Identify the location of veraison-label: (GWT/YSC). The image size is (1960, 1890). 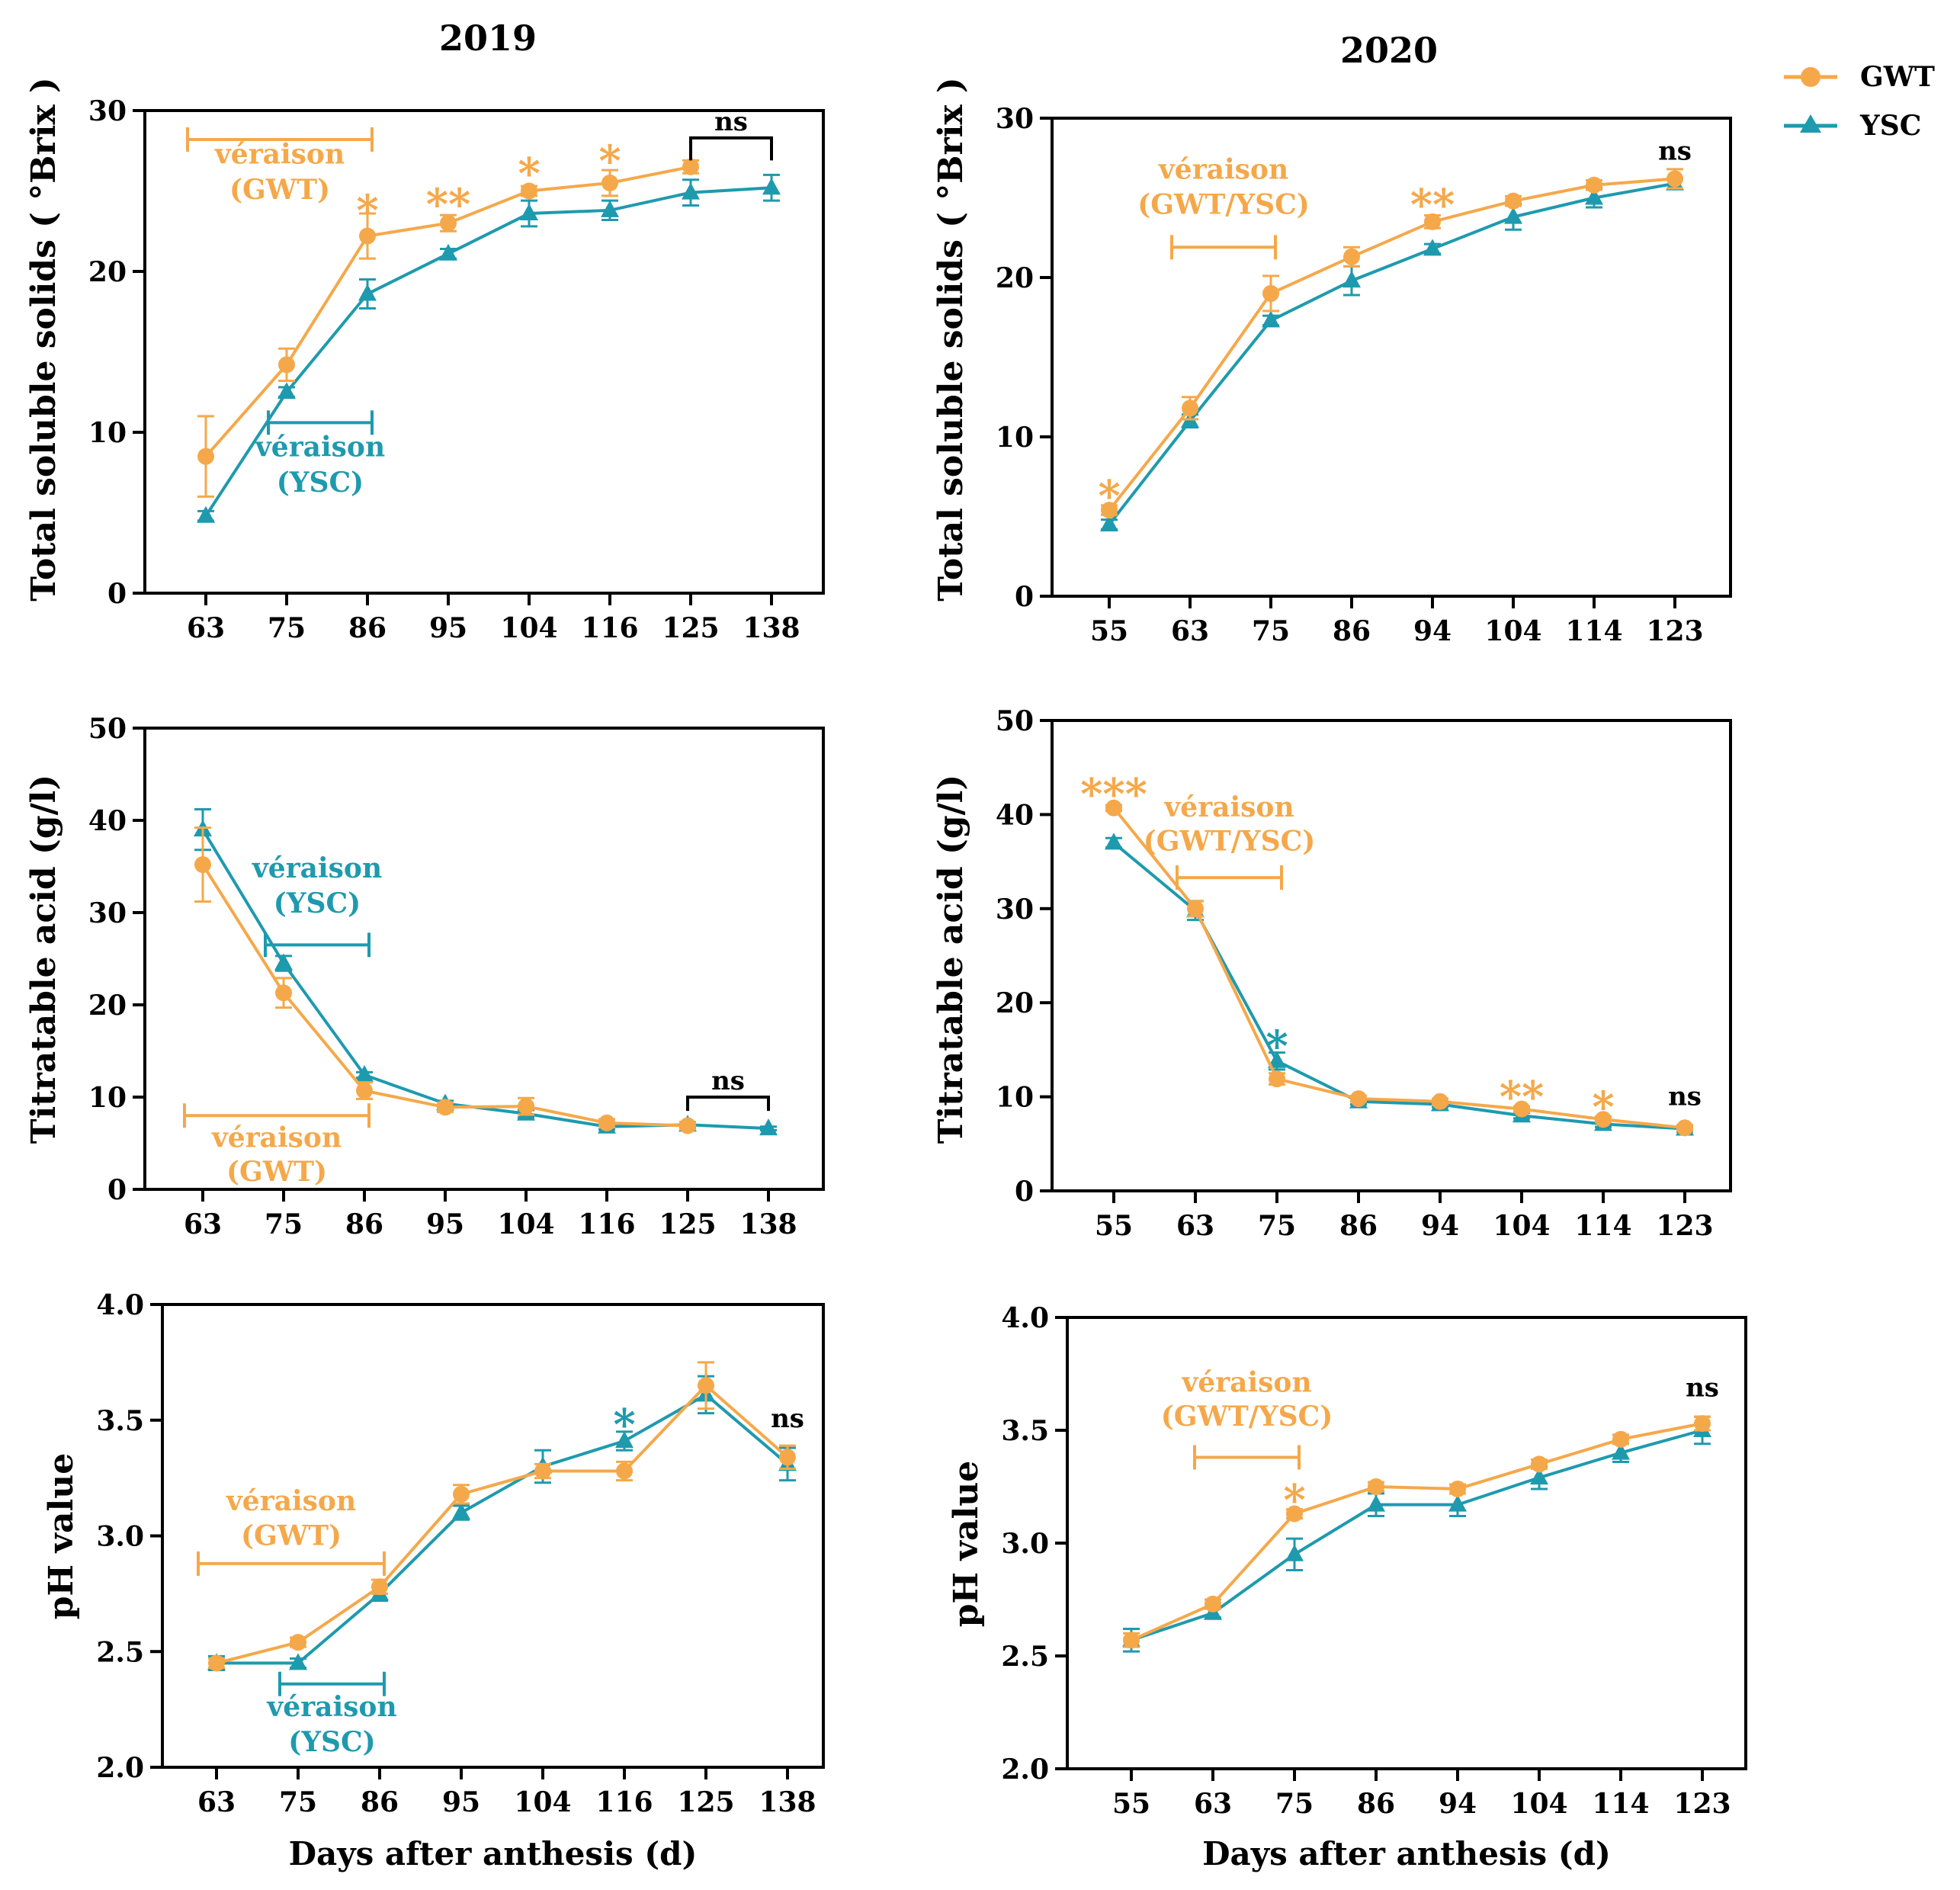
(1223, 204).